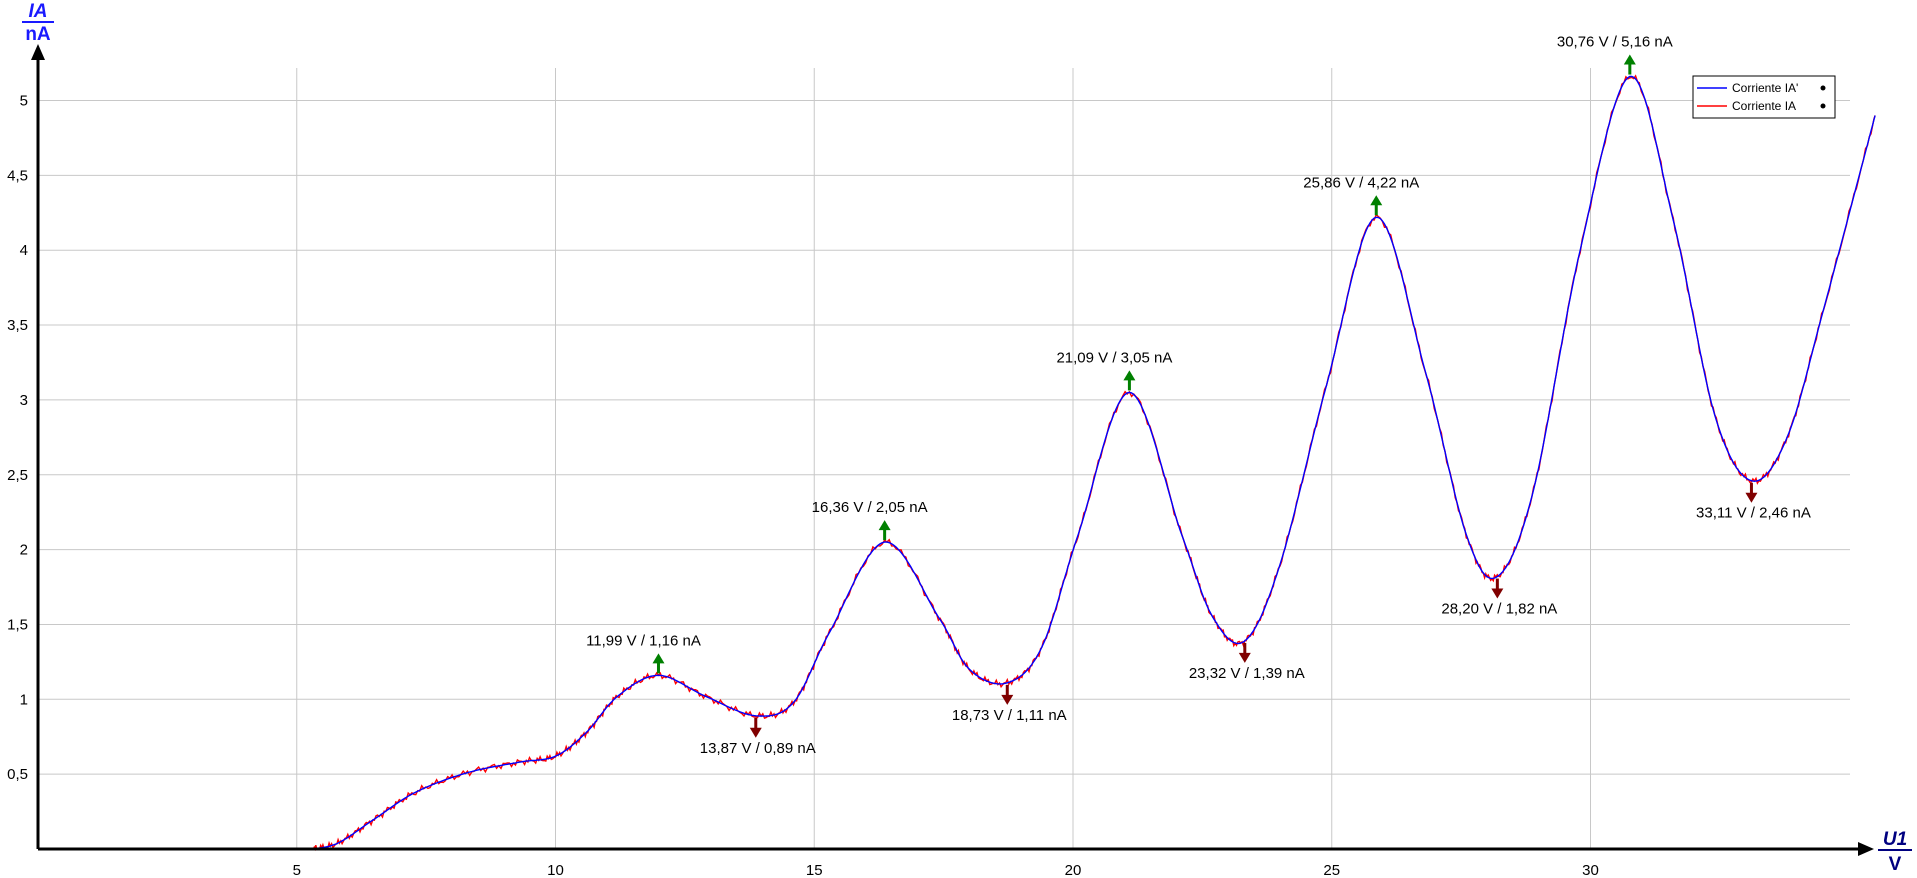  What do you see at coordinates (17, 438) in the screenshot?
I see `y-tick-labels: 0,5 1 1,5 2 2,5 3 3,5 4 4,5 5` at bounding box center [17, 438].